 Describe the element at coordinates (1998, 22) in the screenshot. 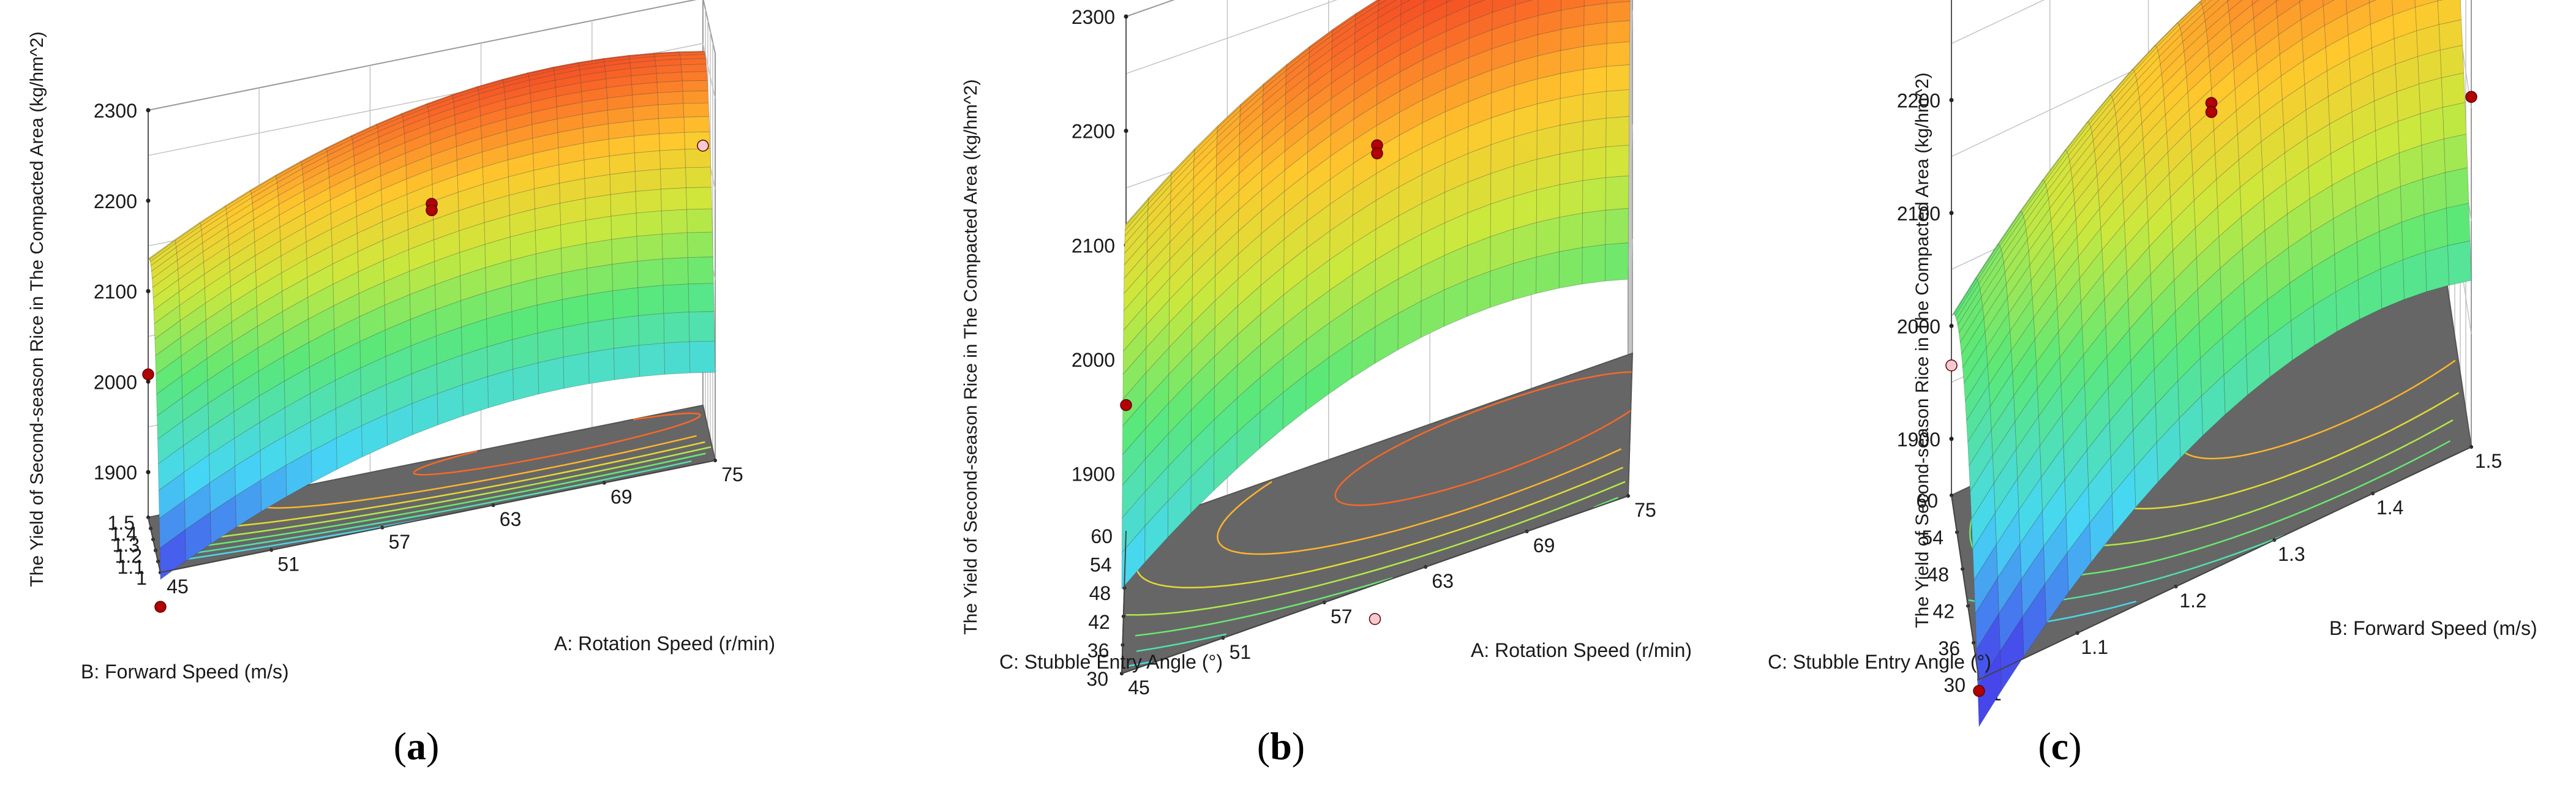

I see `wall-grid-line` at that location.